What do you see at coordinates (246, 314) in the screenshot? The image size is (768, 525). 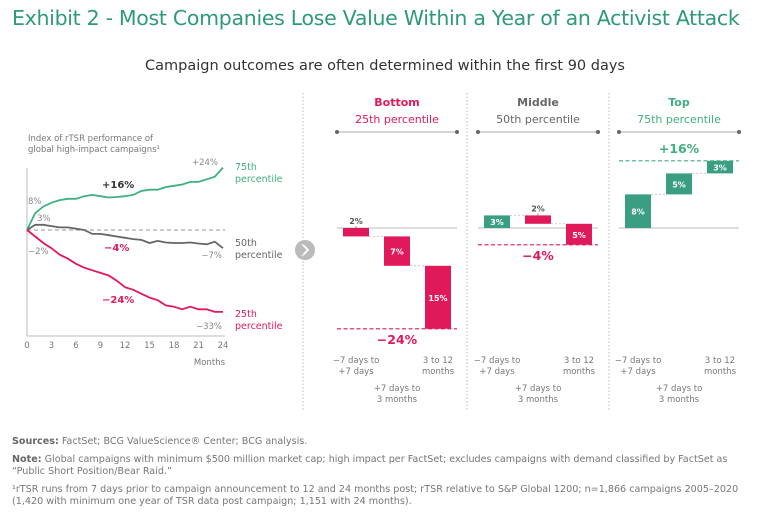 I see `legend-label: 25th` at bounding box center [246, 314].